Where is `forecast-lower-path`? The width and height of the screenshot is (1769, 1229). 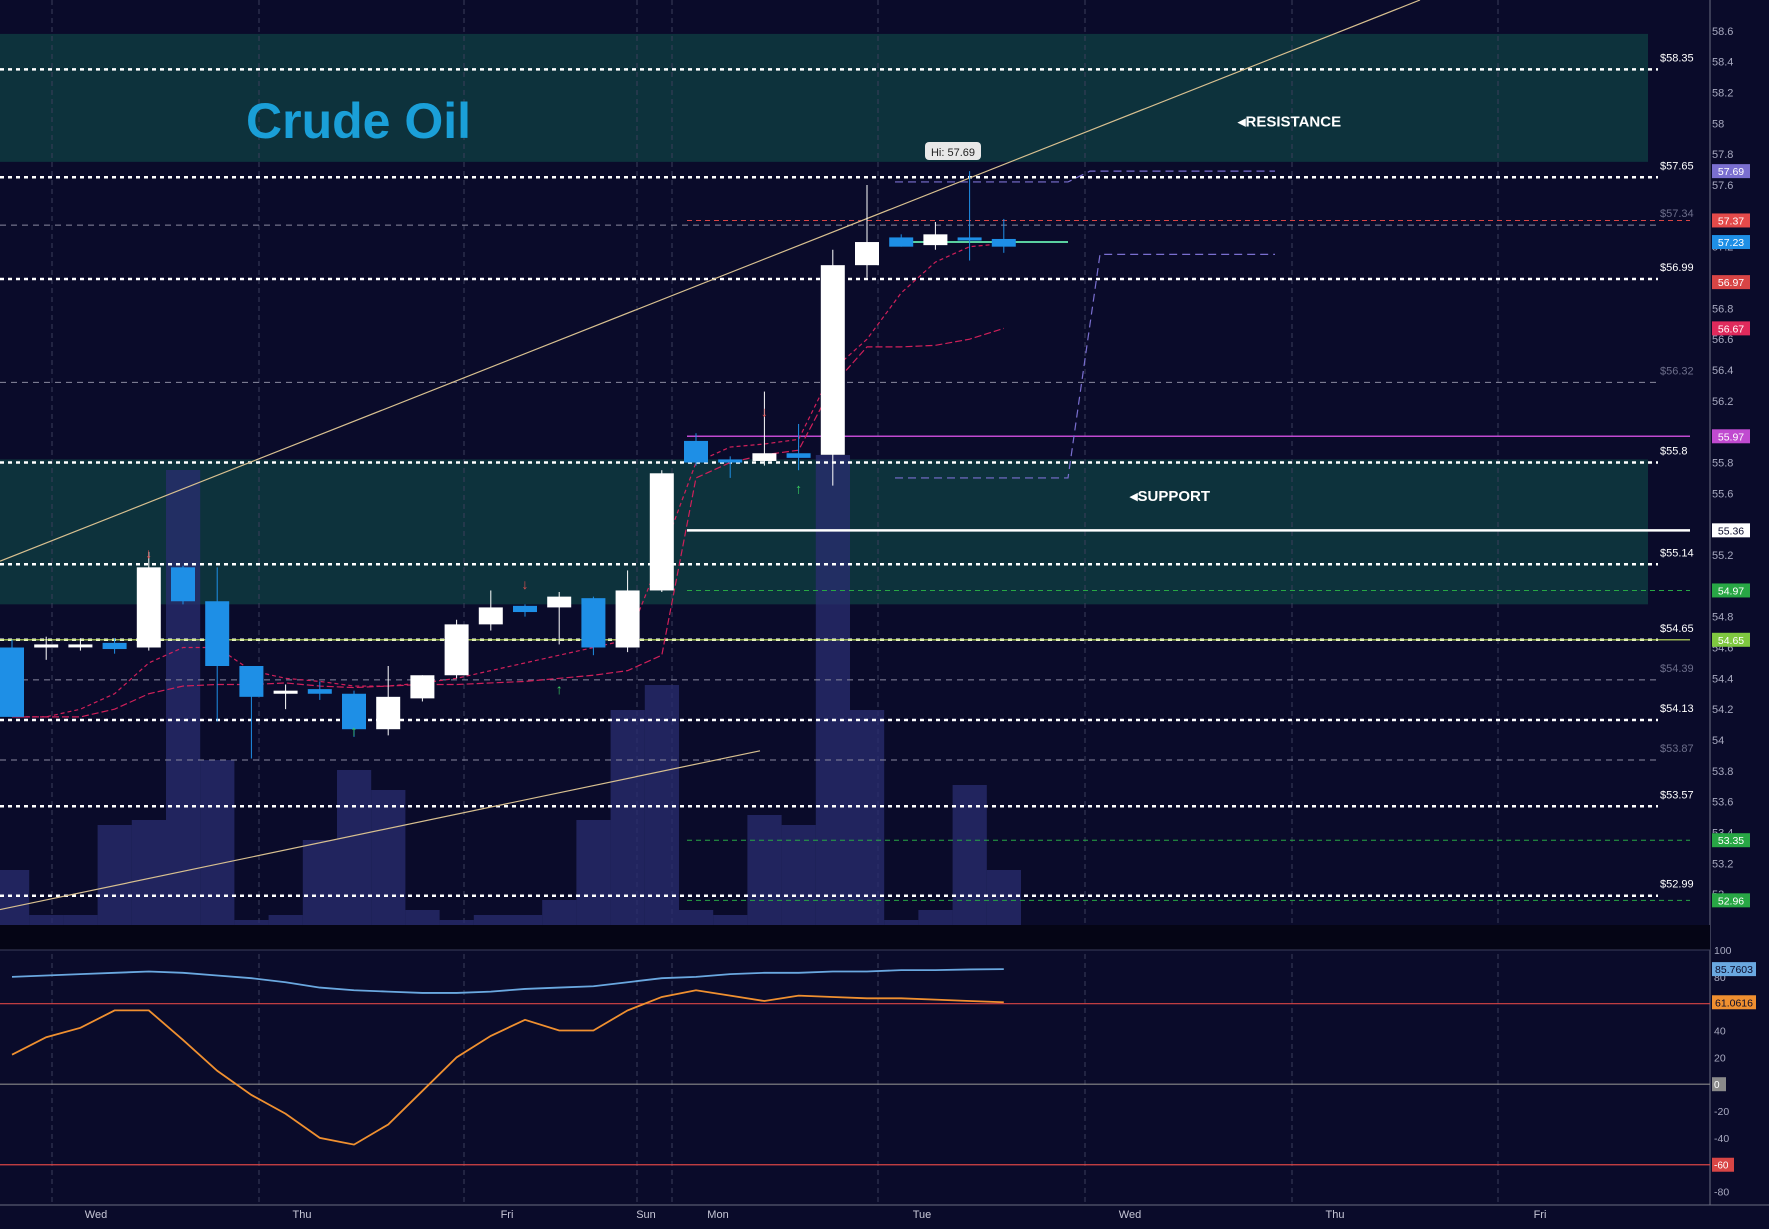 forecast-lower-path is located at coordinates (1085, 366).